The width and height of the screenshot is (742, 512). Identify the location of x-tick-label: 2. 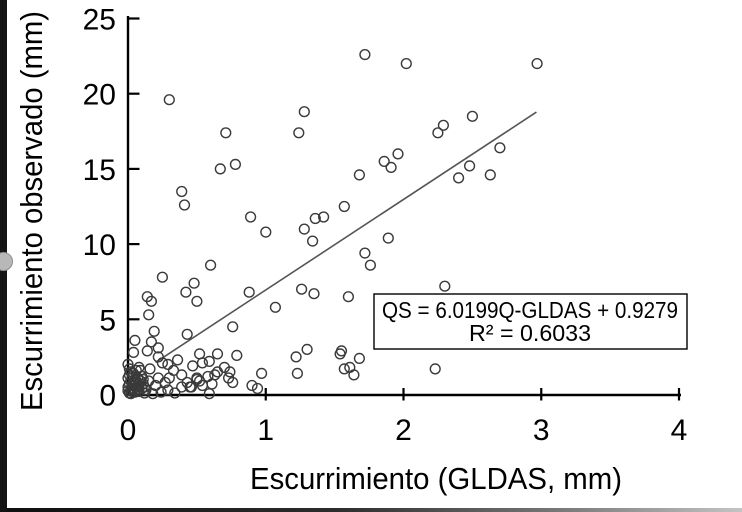
(403, 430).